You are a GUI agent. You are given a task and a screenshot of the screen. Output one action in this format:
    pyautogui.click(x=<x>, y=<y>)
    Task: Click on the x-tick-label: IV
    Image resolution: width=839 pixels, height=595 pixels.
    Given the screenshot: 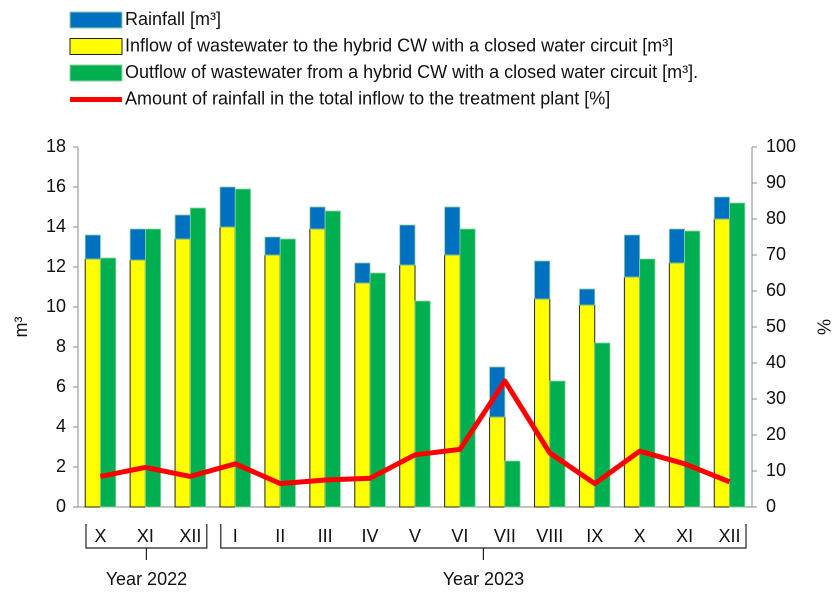 What is the action you would take?
    pyautogui.click(x=370, y=536)
    